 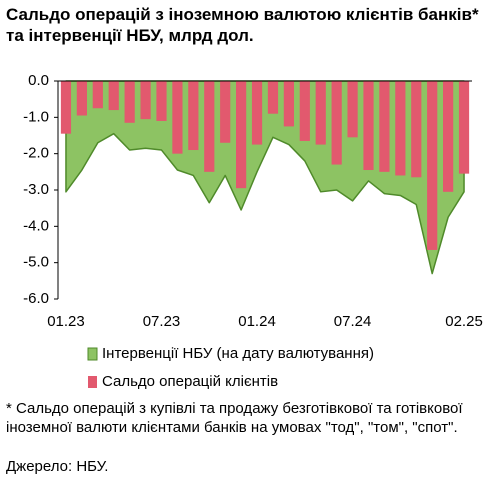 What do you see at coordinates (36, 298) in the screenshot?
I see `y-tick-label: -6.0` at bounding box center [36, 298].